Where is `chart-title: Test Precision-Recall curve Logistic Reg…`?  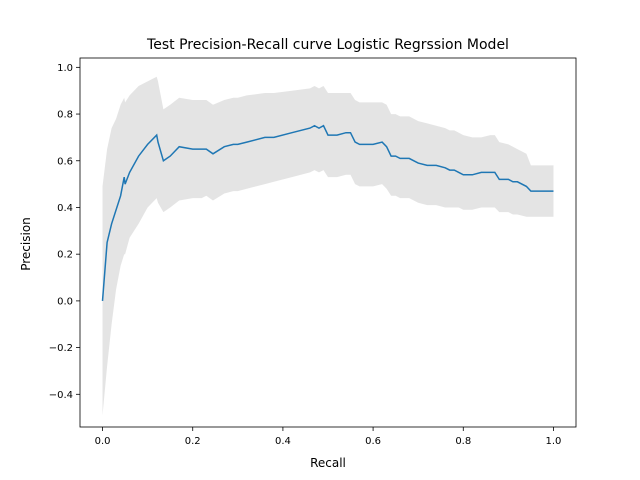 chart-title: Test Precision-Recall curve Logistic Reg… is located at coordinates (327, 45).